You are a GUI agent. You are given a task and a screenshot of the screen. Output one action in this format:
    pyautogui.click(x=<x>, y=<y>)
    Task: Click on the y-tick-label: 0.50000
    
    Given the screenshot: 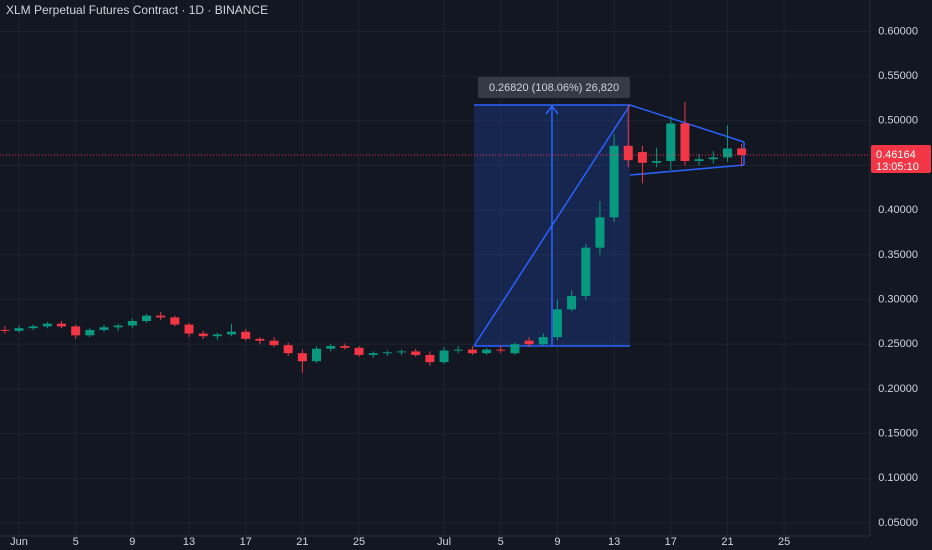 What is the action you would take?
    pyautogui.click(x=898, y=121)
    